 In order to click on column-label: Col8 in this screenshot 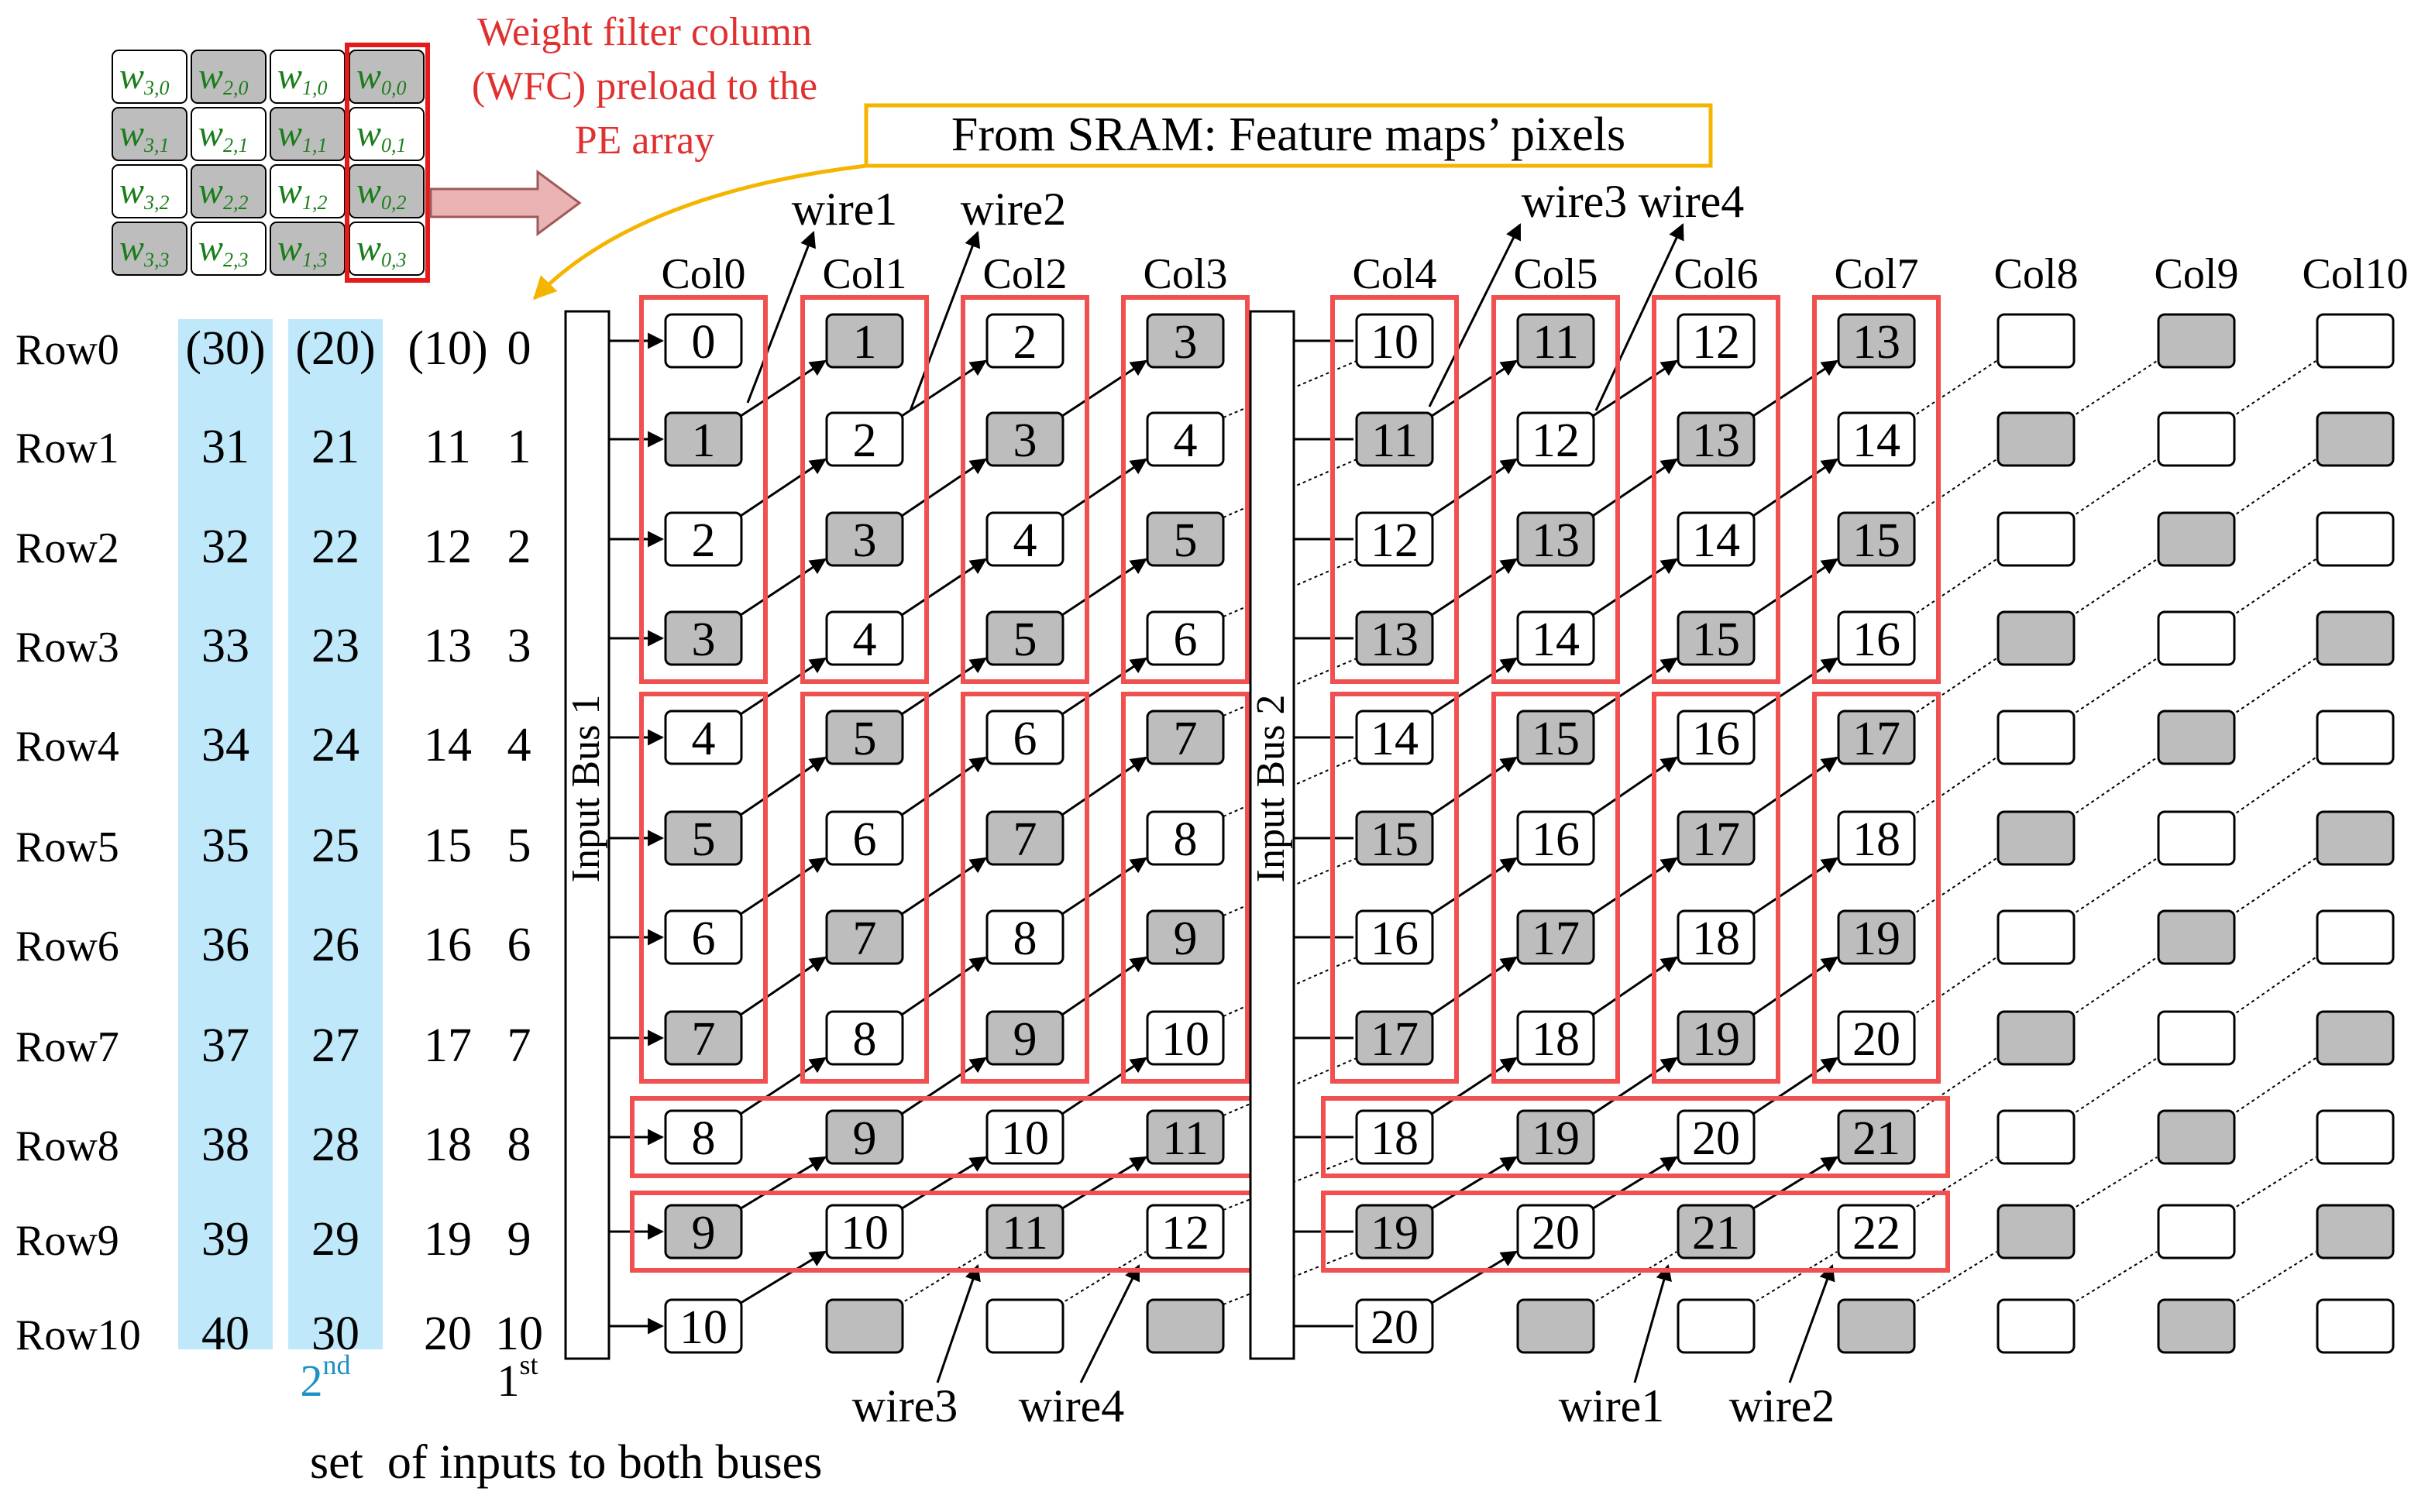, I will do `click(2037, 274)`.